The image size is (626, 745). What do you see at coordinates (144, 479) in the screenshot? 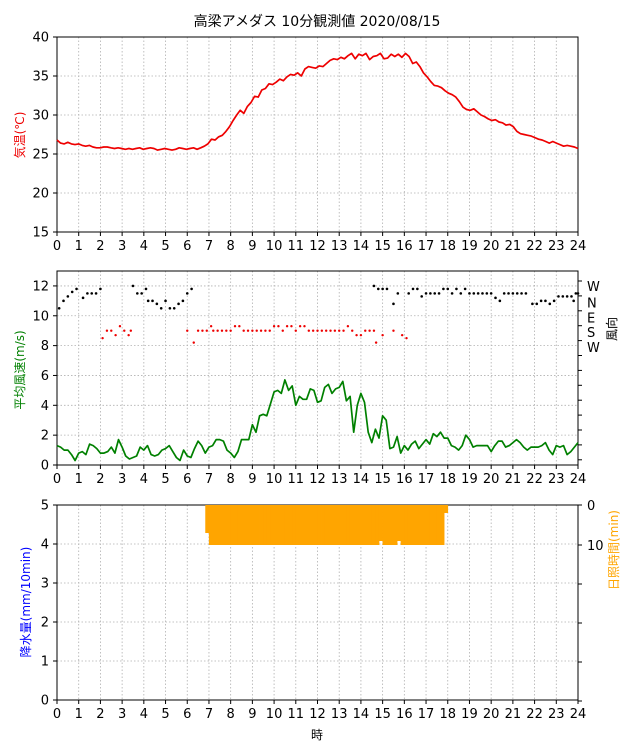
I see `x-tick-label: 4` at bounding box center [144, 479].